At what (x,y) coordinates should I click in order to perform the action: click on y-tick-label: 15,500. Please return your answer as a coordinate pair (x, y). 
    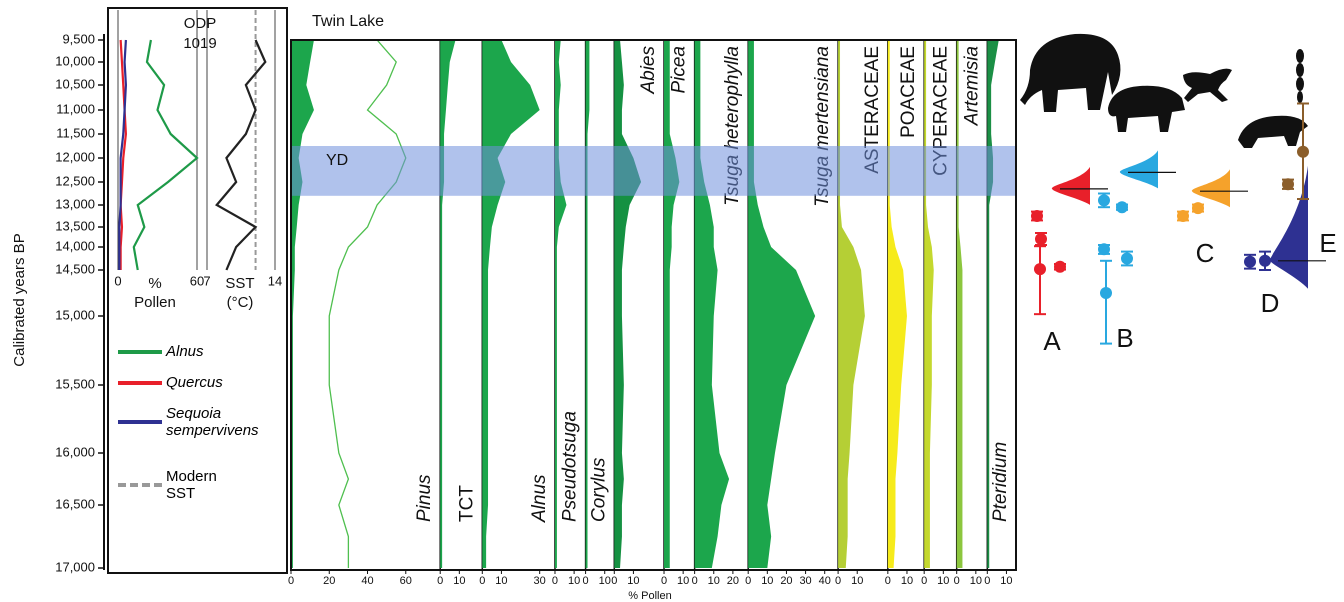
    Looking at the image, I should click on (75, 383).